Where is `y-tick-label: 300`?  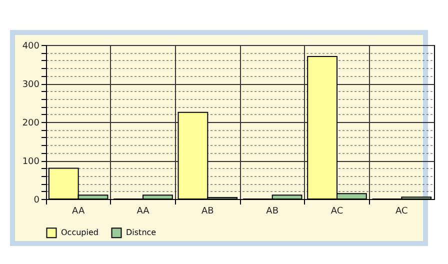
y-tick-label: 300 is located at coordinates (31, 85).